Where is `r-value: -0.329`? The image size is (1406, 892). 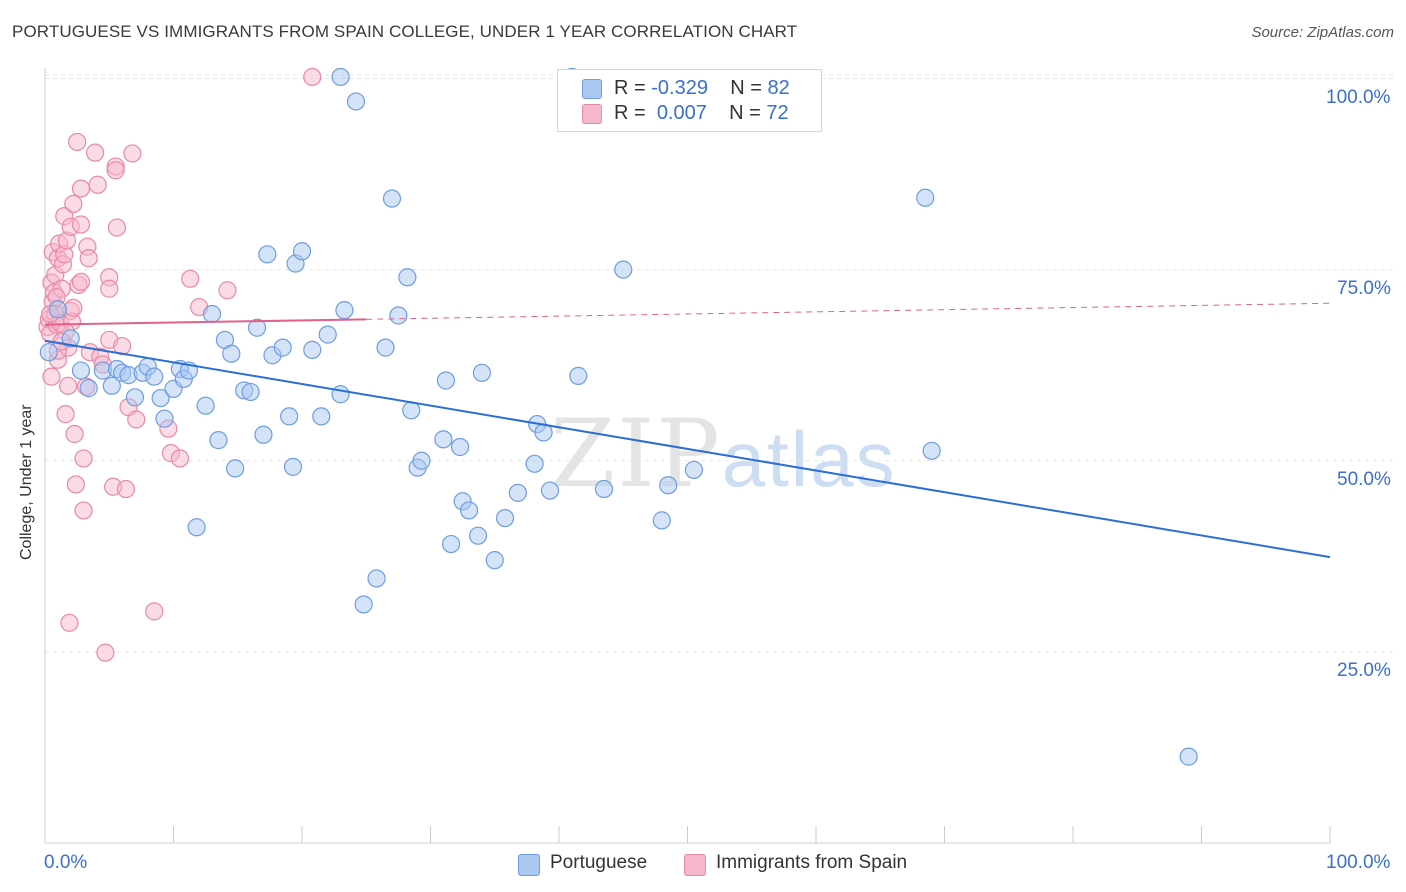
r-value: -0.329 is located at coordinates (679, 88).